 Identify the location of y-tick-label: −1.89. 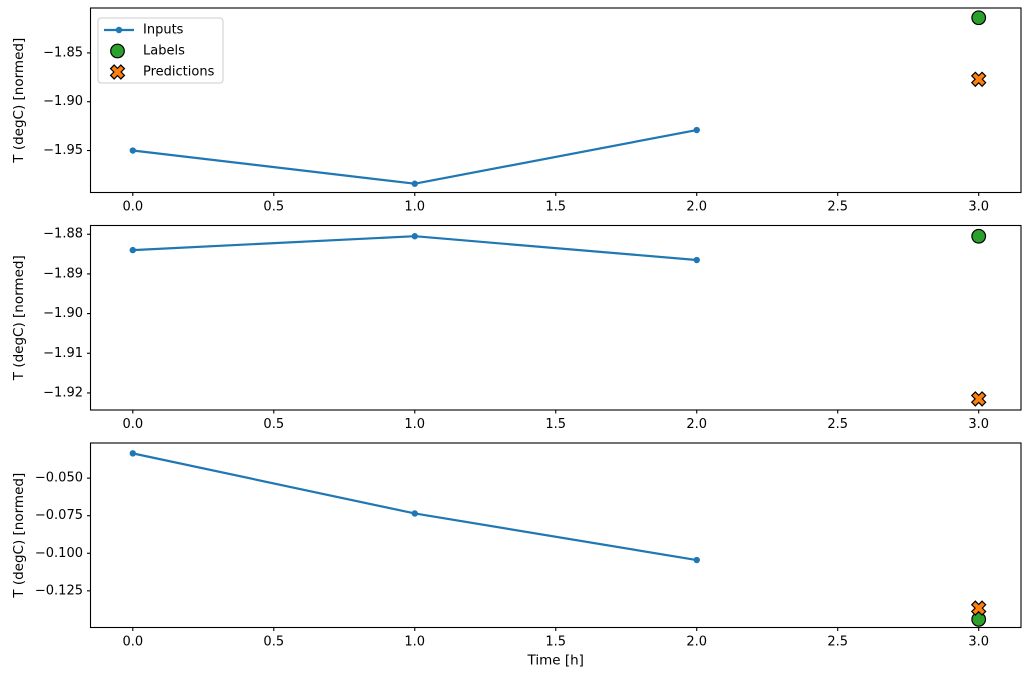
(63, 273).